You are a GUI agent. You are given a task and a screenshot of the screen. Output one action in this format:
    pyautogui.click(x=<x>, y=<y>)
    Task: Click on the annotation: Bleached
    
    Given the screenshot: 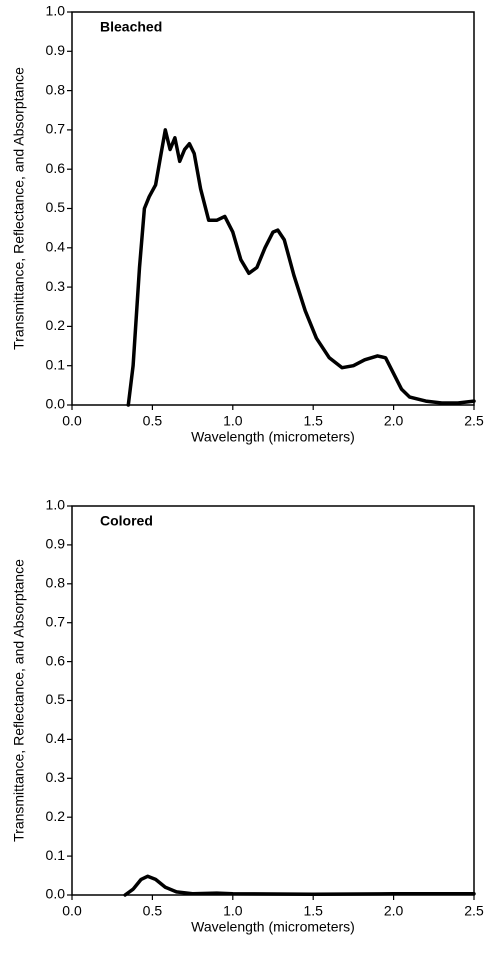 What is the action you would take?
    pyautogui.click(x=131, y=27)
    